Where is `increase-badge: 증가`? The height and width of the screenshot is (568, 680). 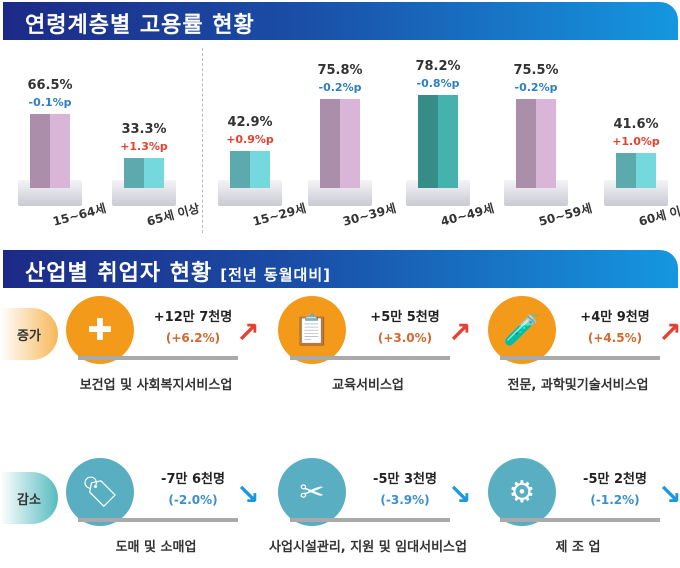 increase-badge: 증가 is located at coordinates (29, 334).